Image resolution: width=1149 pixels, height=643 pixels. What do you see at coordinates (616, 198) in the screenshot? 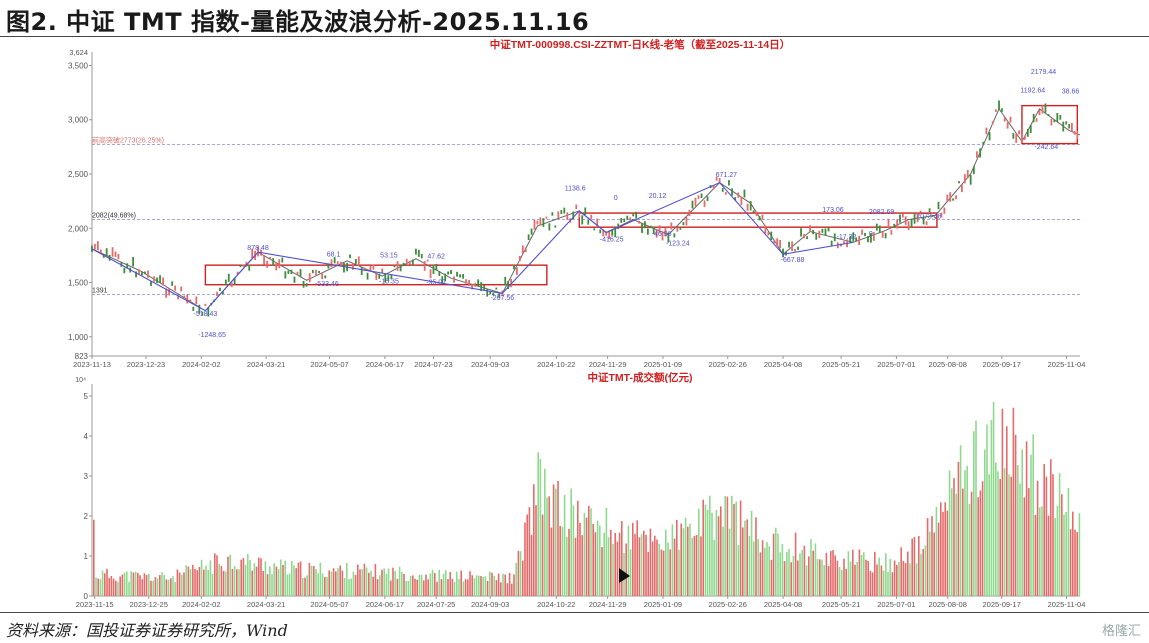
I see `price-wave-annotation: 0` at bounding box center [616, 198].